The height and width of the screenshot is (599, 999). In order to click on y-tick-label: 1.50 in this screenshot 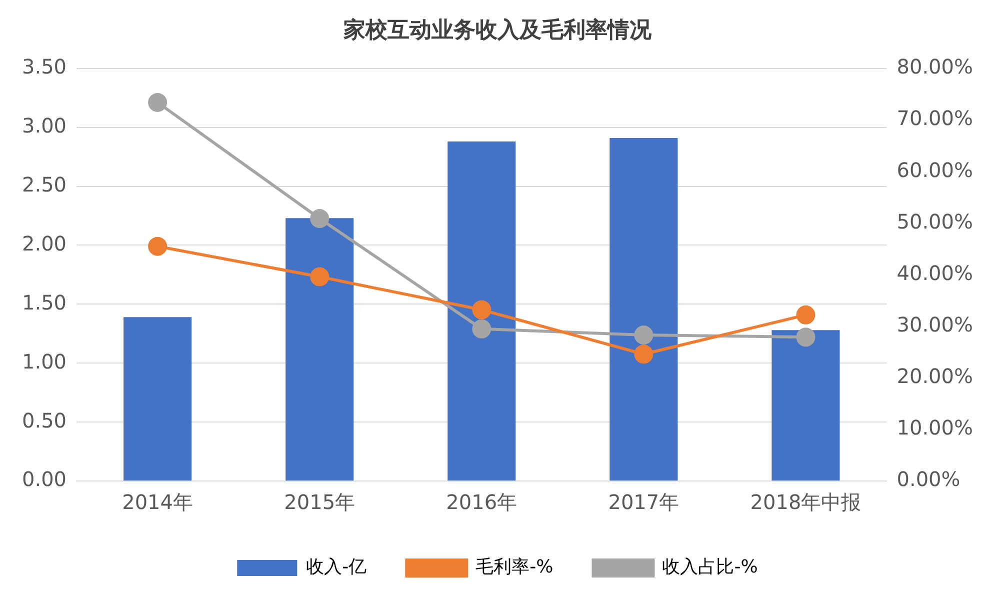, I will do `click(44, 302)`.